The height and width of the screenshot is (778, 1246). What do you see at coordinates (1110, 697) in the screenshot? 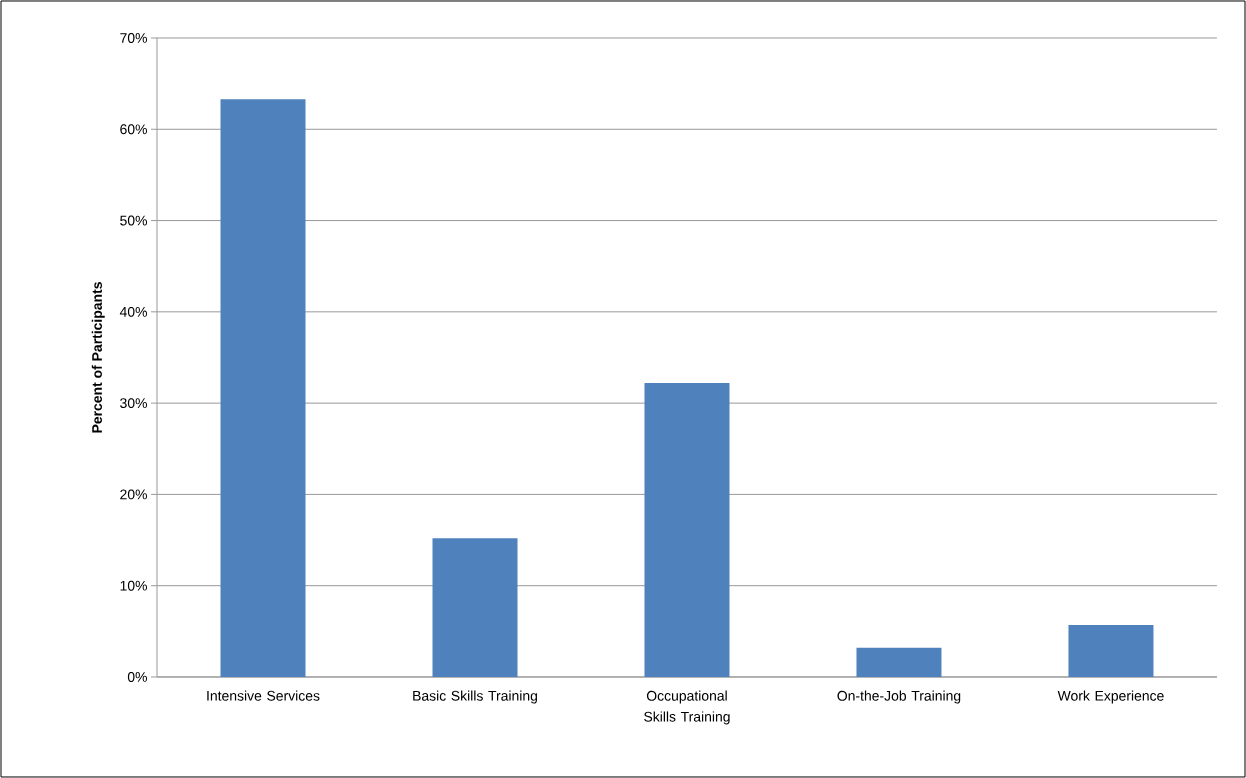
I see `x-tick-label: Work Experience` at bounding box center [1110, 697].